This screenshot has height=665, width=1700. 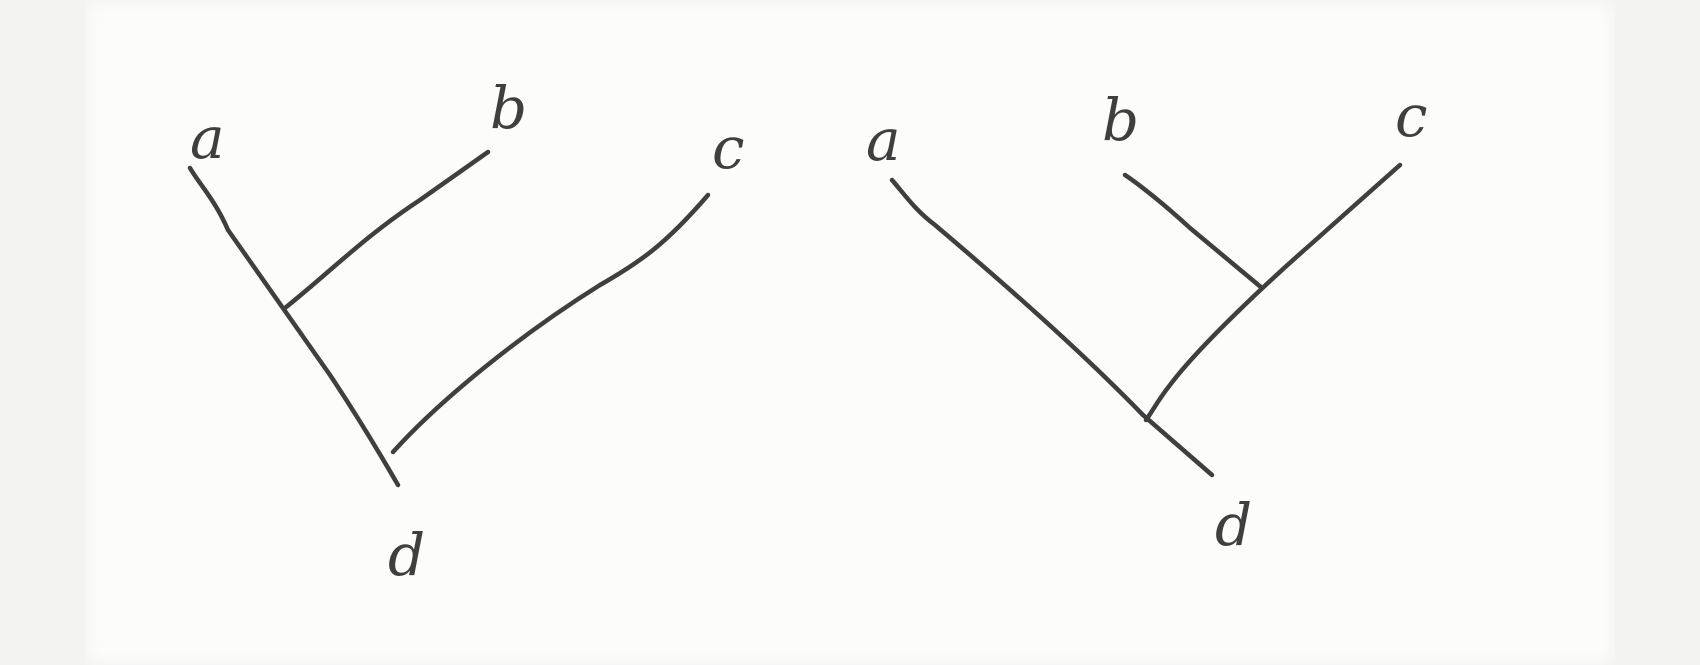 What do you see at coordinates (1052, 327) in the screenshot?
I see `right-tree-branch-a-d` at bounding box center [1052, 327].